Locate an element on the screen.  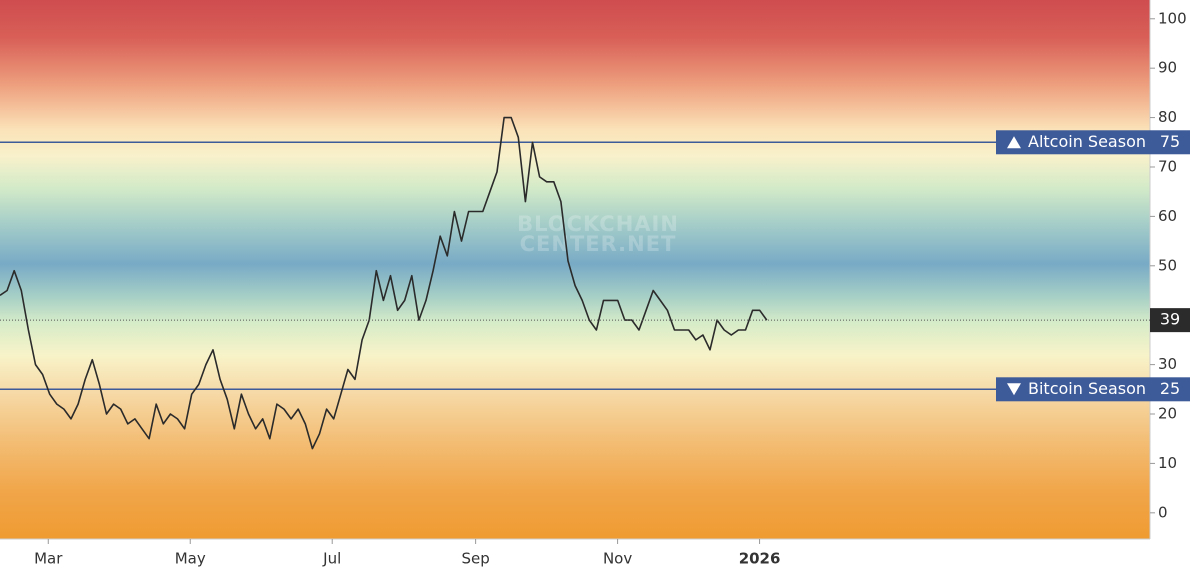
x-tick-label: Jul is located at coordinates (331, 559).